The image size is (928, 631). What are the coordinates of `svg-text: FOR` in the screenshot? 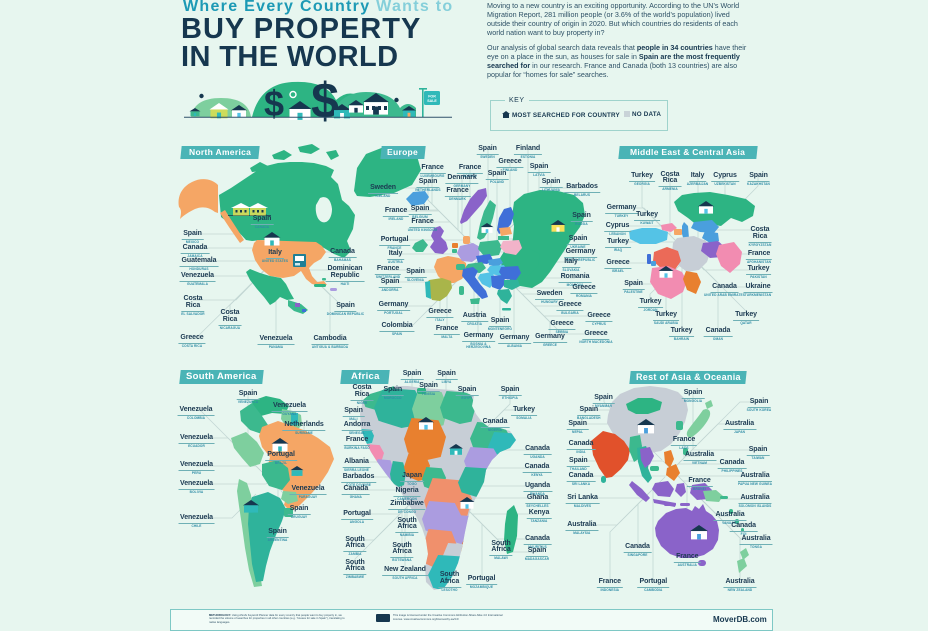 It's located at (432, 97).